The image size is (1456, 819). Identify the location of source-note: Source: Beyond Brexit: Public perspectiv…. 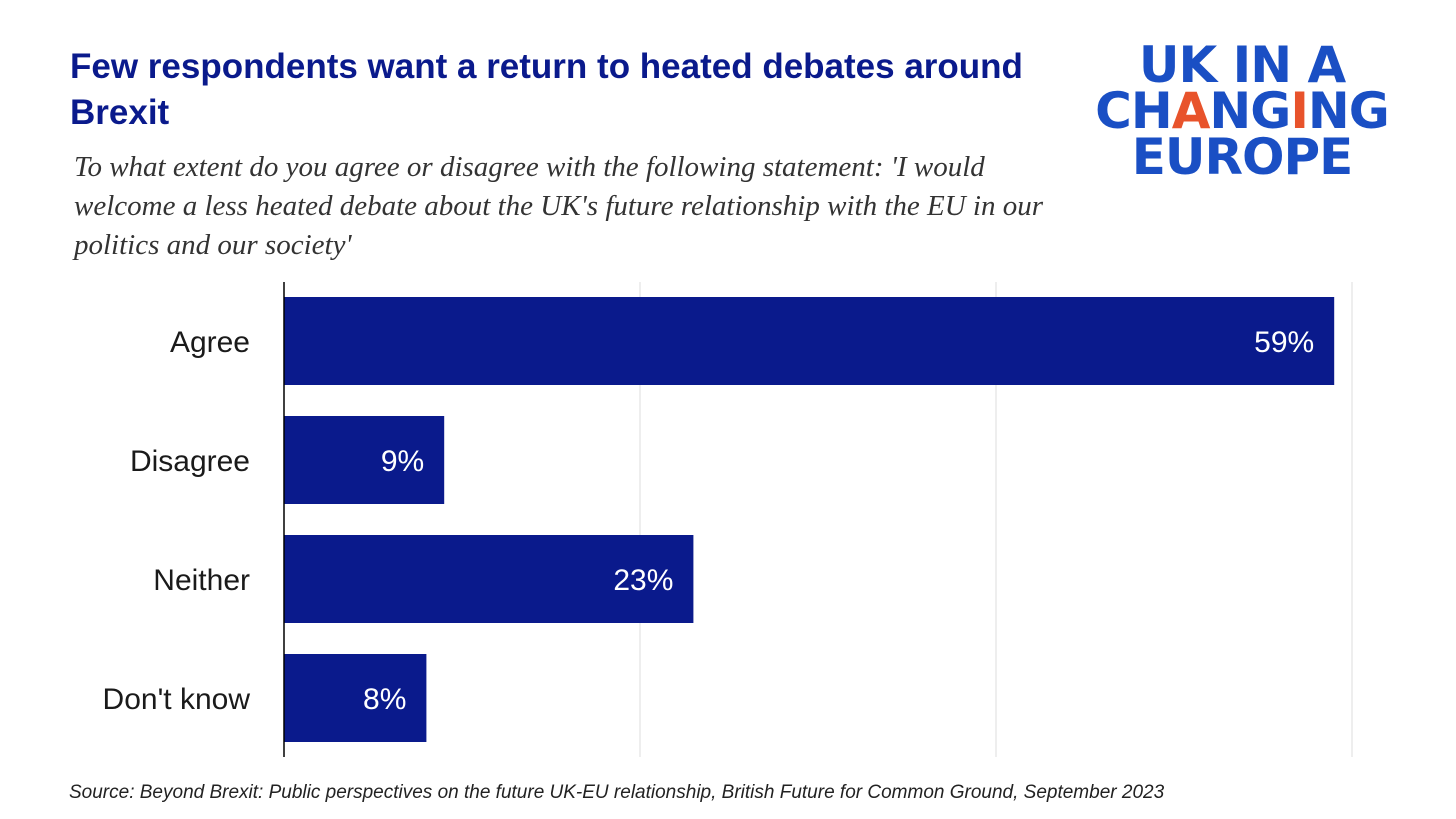
(617, 792).